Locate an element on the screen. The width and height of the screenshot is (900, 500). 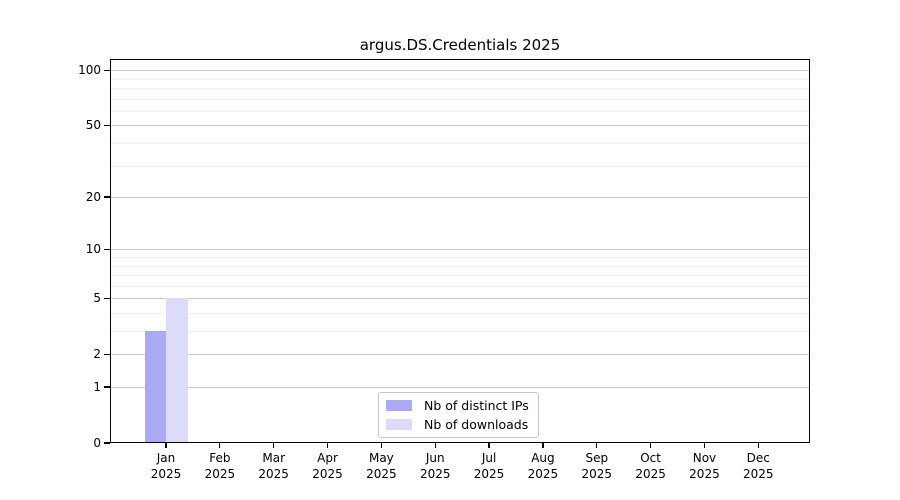
x-tick-month: Feb is located at coordinates (220, 458).